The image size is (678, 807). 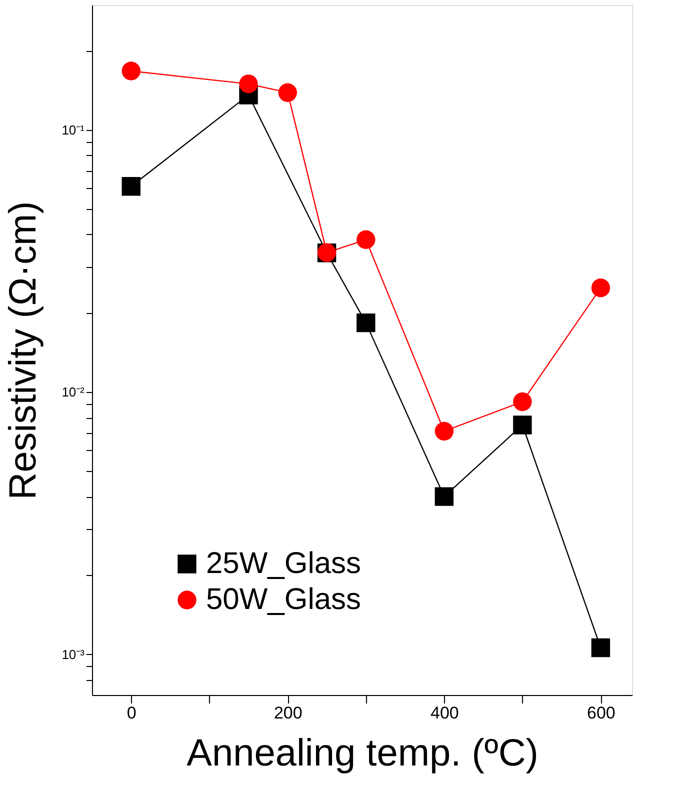 I want to click on y-tick-label: 10⁻², so click(x=74, y=392).